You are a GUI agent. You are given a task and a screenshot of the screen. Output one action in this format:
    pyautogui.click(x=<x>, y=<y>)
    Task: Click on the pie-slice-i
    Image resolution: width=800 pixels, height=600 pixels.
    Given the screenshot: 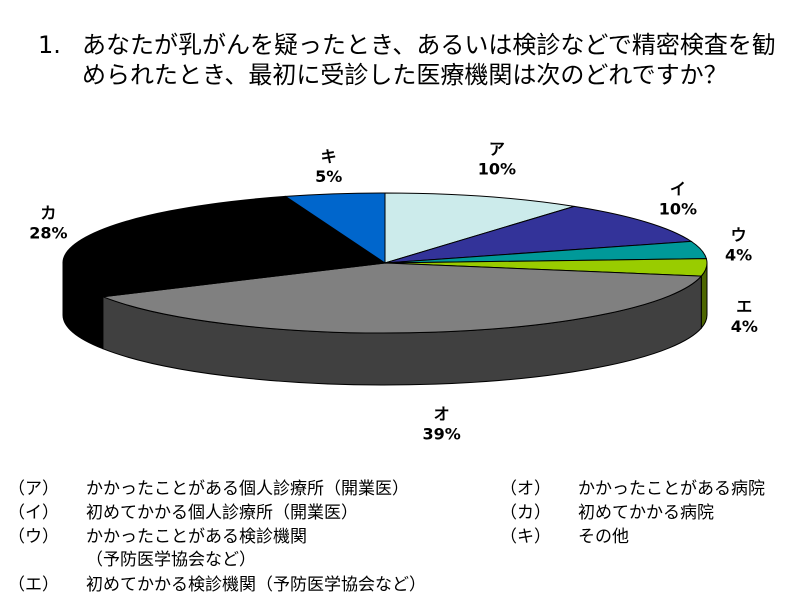 What is the action you would take?
    pyautogui.click(x=538, y=234)
    